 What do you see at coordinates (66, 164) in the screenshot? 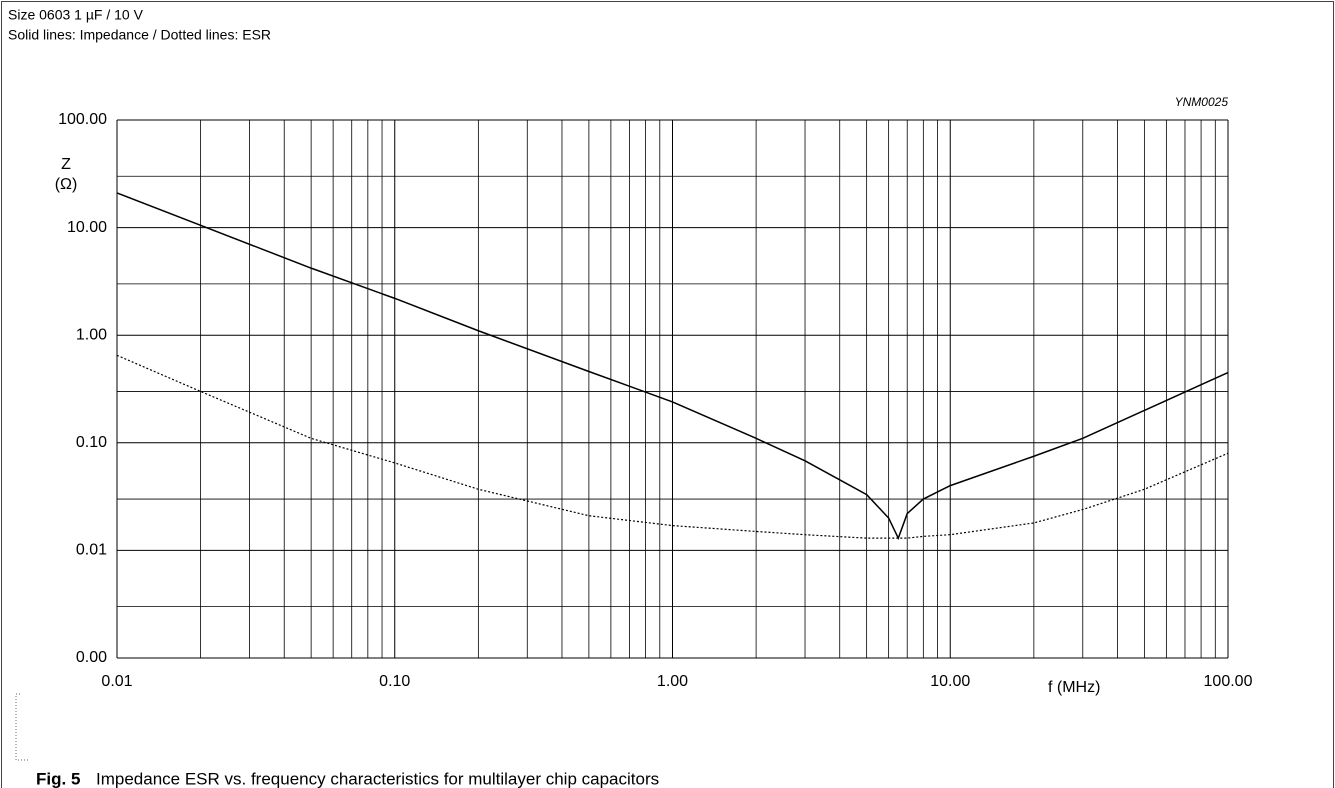
I see `y-axis-label: Z` at bounding box center [66, 164].